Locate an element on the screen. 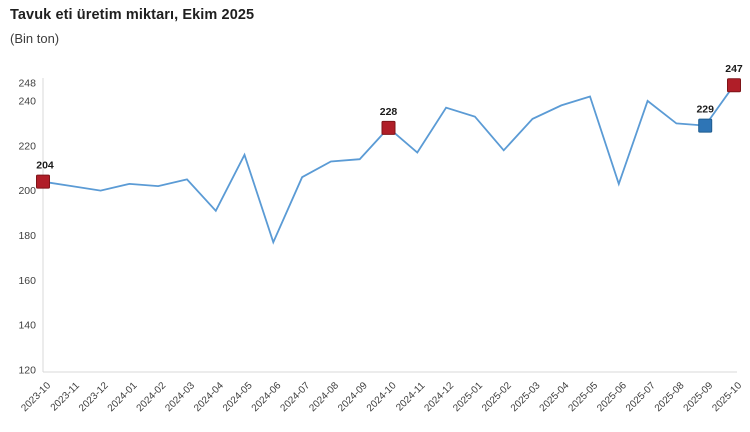 The height and width of the screenshot is (432, 750). x-tick-label: 2023-10 is located at coordinates (36, 397).